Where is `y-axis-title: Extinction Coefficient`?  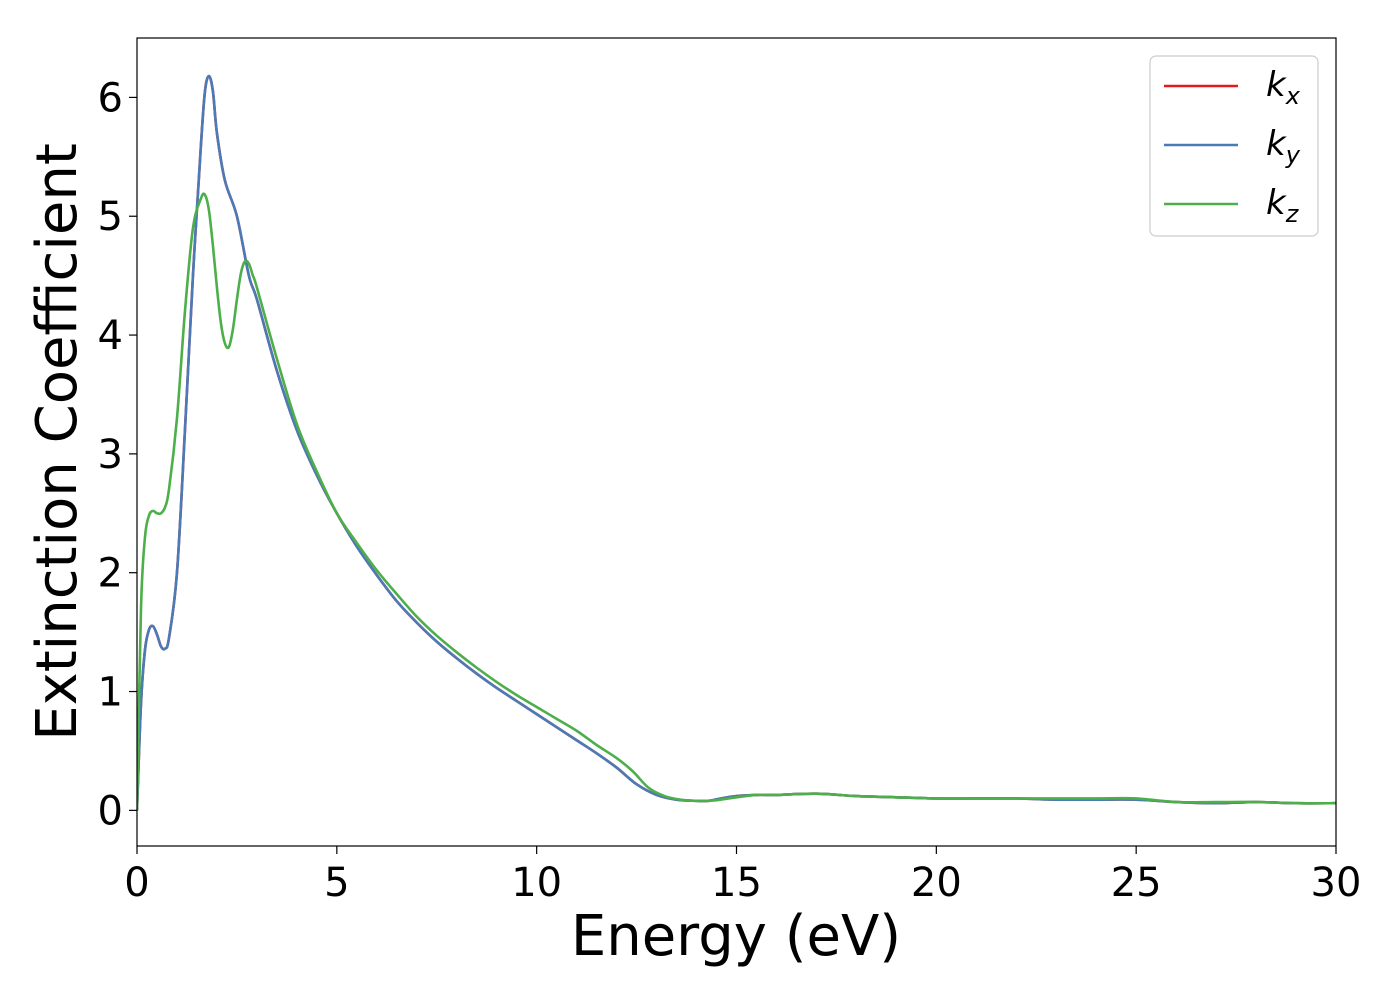
y-axis-title: Extinction Coefficient is located at coordinates (57, 442).